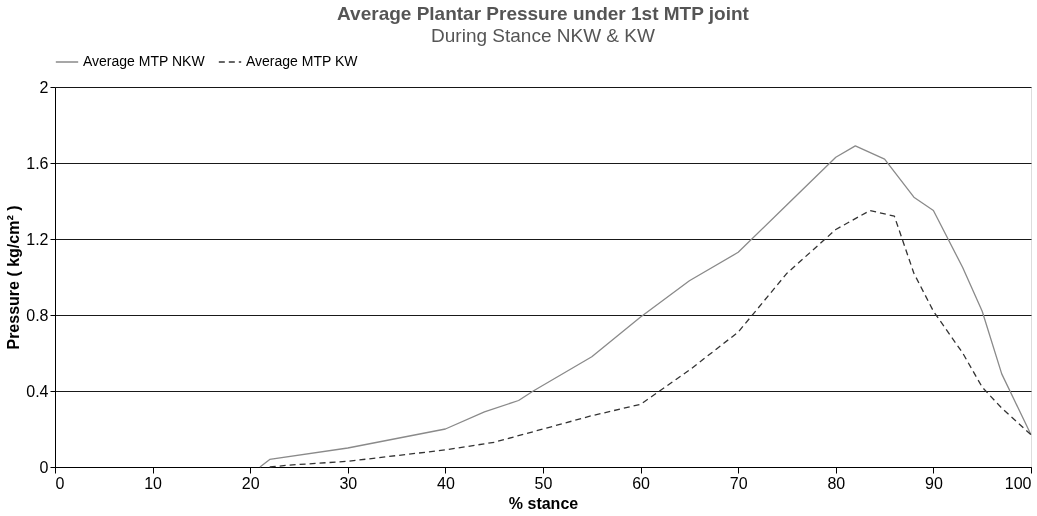  I want to click on x-tick-label: 90, so click(934, 483).